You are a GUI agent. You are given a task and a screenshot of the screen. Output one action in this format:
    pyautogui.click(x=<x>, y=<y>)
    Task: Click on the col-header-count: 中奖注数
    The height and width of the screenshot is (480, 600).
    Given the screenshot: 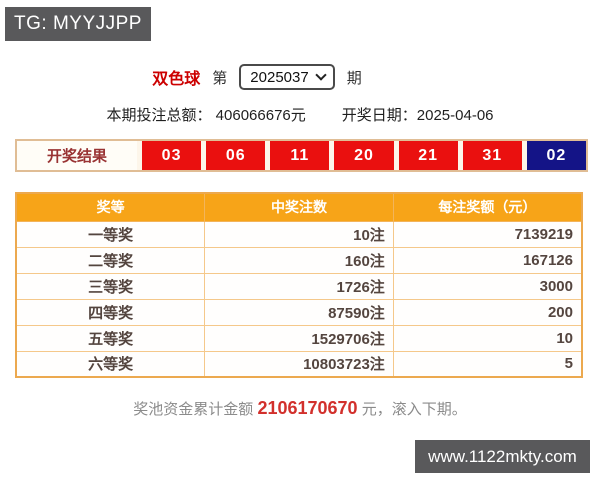 What is the action you would take?
    pyautogui.click(x=299, y=207)
    